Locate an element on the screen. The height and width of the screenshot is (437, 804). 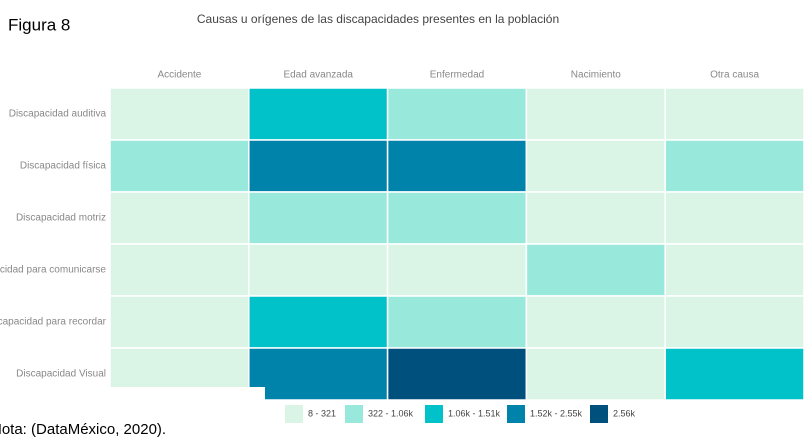
note: Nota: (DataMéxico, 2020). is located at coordinates (83, 429).